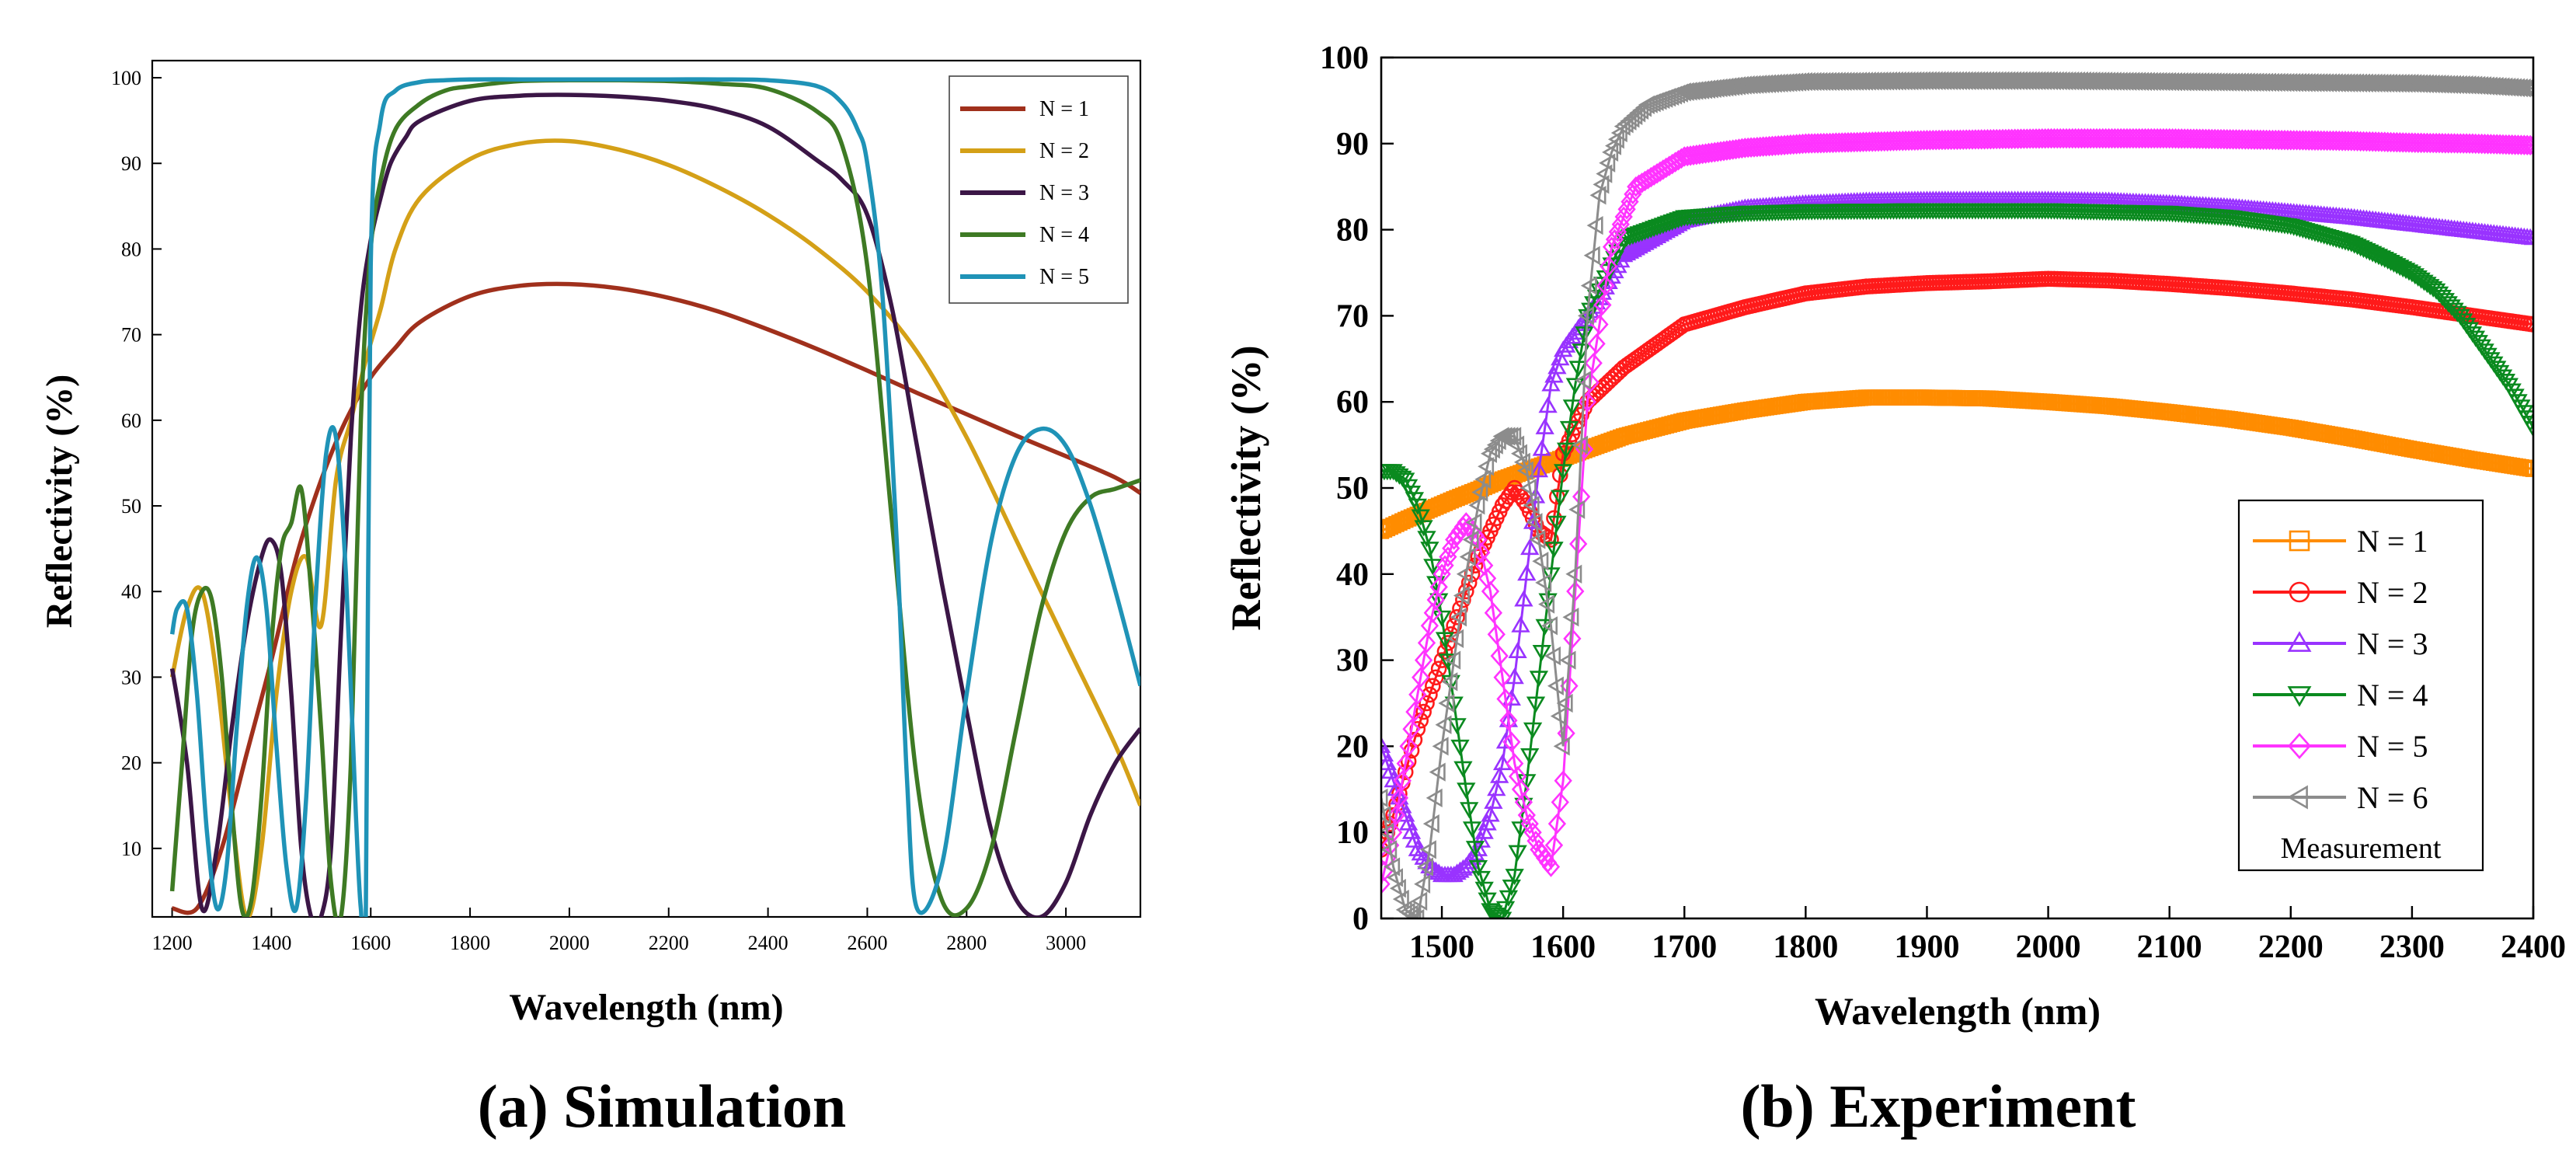 Image resolution: width=2576 pixels, height=1164 pixels. Describe the element at coordinates (131, 677) in the screenshot. I see `simulation-y-tick-label: 30` at that location.